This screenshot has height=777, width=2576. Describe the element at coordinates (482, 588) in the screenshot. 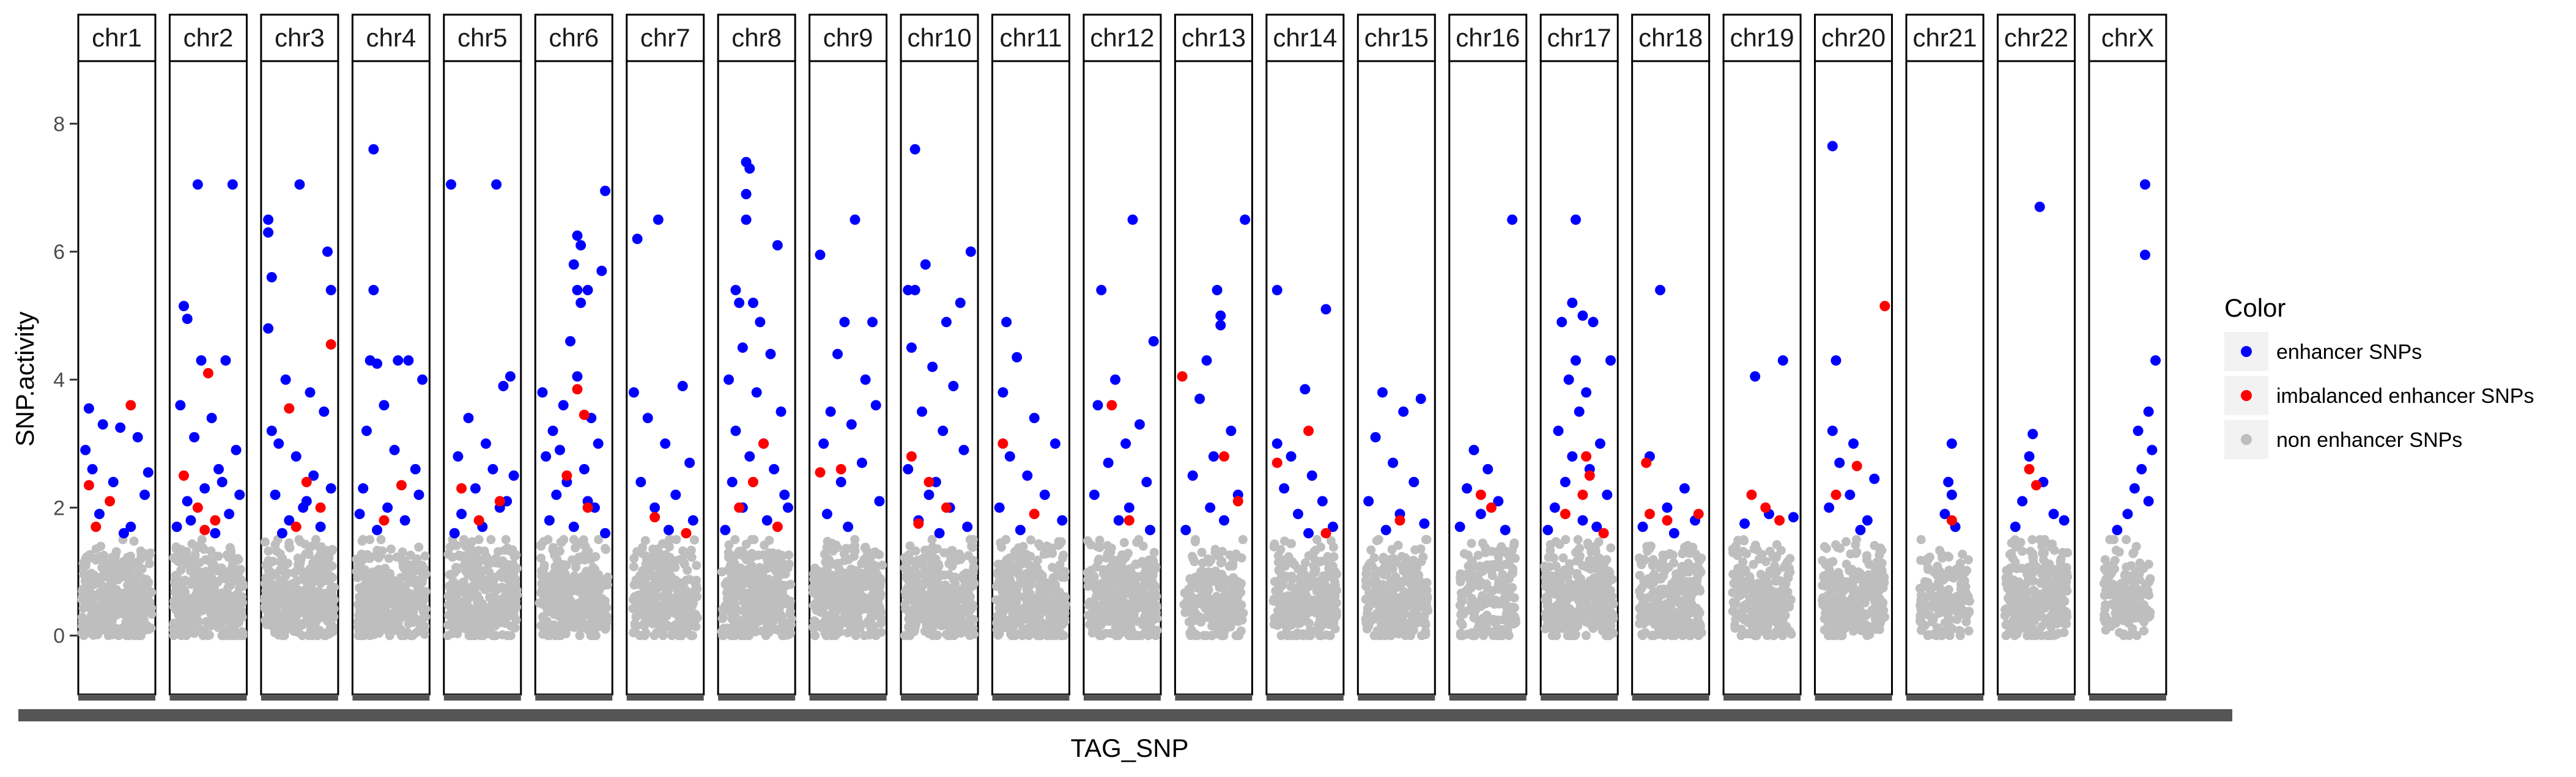

I see `non-enhancer-points-chr5` at that location.